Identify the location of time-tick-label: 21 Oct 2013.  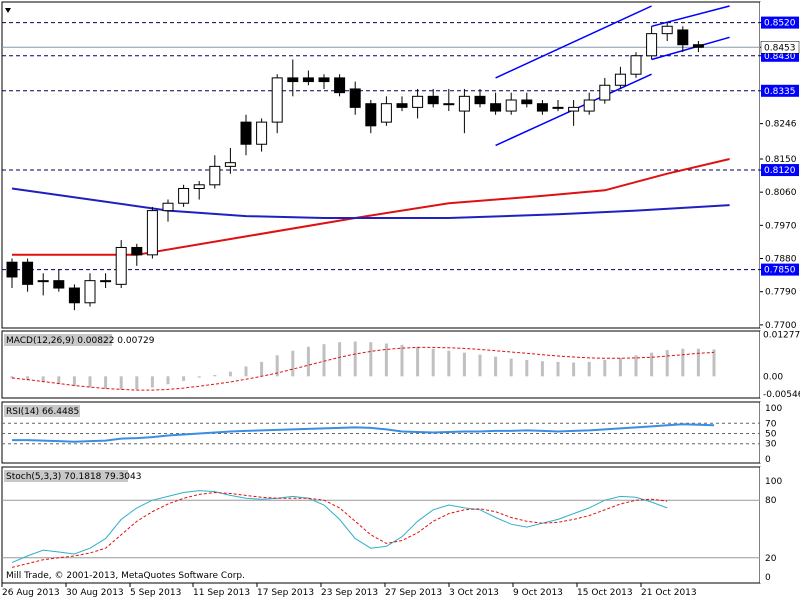
(669, 593).